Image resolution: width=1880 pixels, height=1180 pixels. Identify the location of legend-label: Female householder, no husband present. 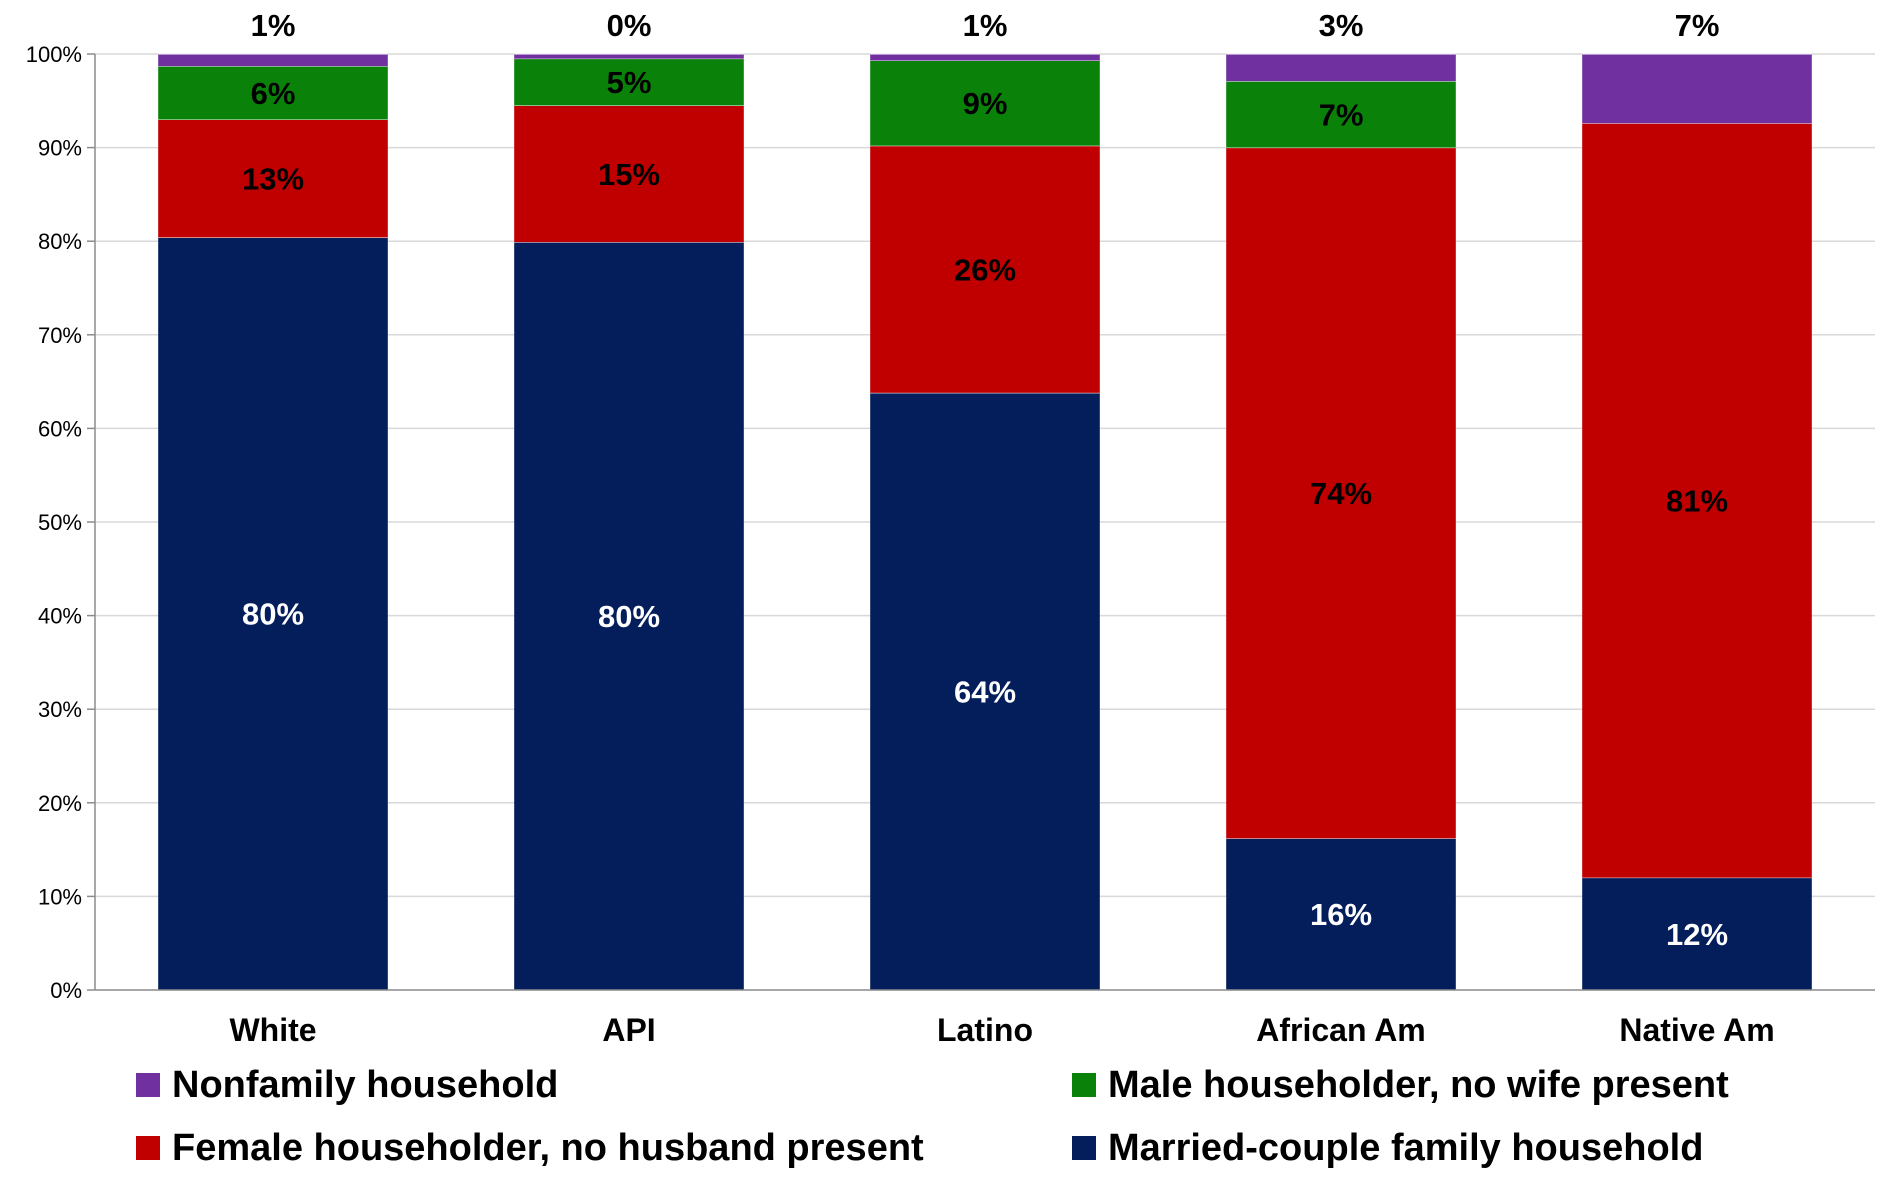
(548, 1148).